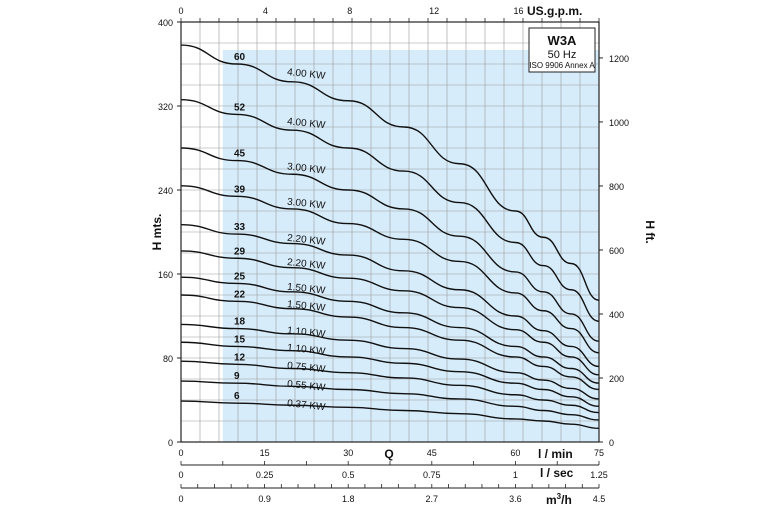 This screenshot has height=511, width=768. What do you see at coordinates (515, 475) in the screenshot?
I see `x-lsec-tick-label: 1` at bounding box center [515, 475].